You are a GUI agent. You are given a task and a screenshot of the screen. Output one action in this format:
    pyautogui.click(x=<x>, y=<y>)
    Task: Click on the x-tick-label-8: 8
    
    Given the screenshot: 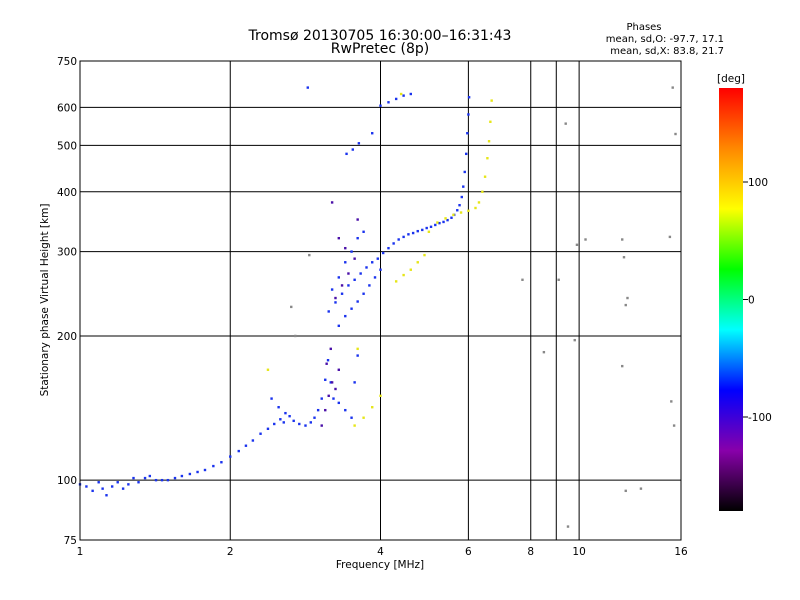 What is the action you would take?
    pyautogui.click(x=530, y=552)
    